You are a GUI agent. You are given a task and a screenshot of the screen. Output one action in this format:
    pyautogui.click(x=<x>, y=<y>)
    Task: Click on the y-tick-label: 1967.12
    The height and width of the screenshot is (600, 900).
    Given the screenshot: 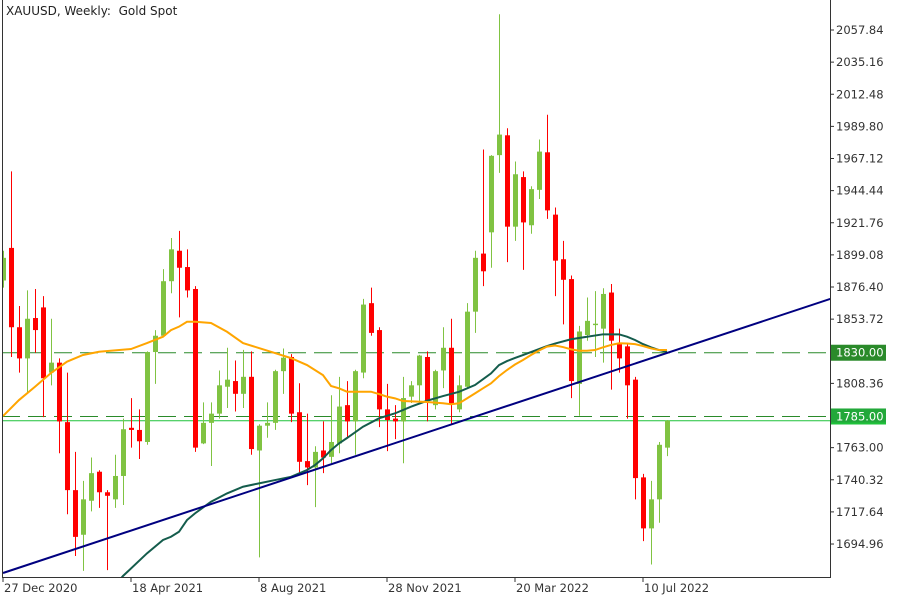 What is the action you would take?
    pyautogui.click(x=860, y=159)
    